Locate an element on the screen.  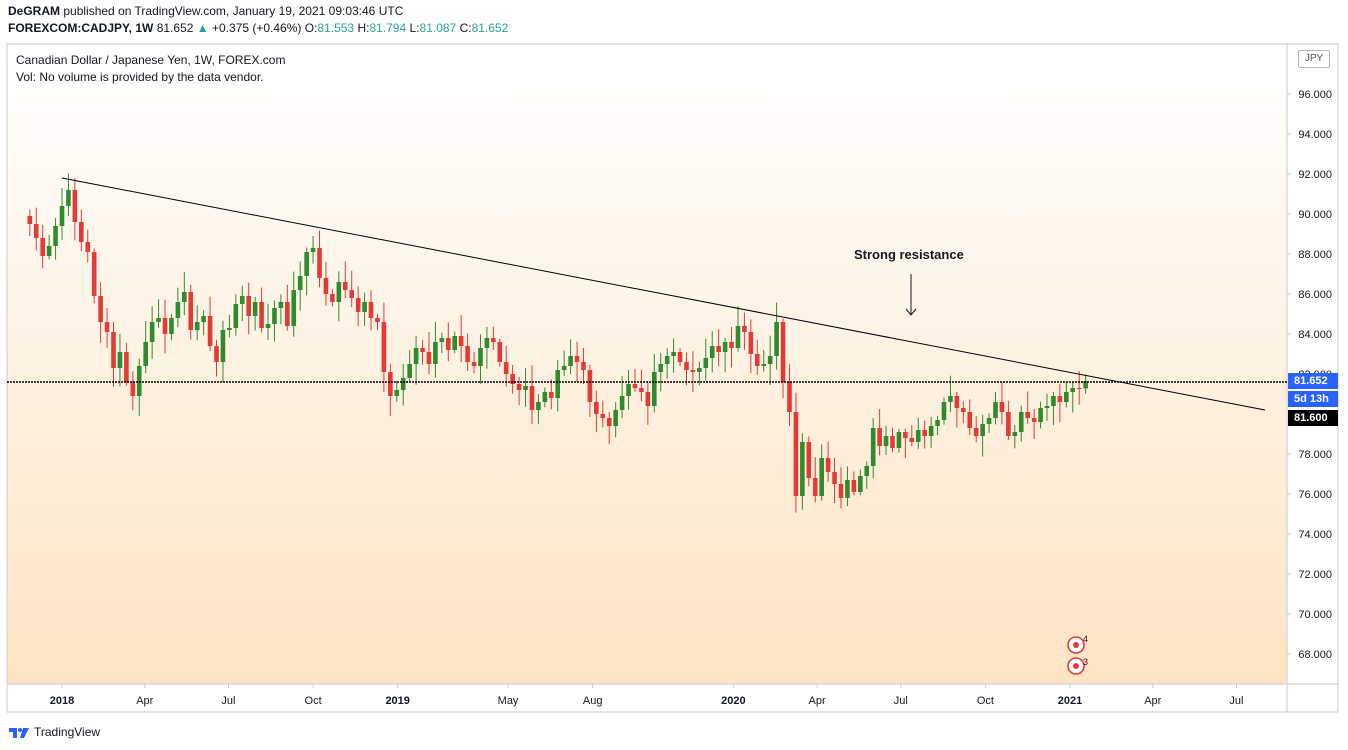
close-label: C: is located at coordinates (465, 28).